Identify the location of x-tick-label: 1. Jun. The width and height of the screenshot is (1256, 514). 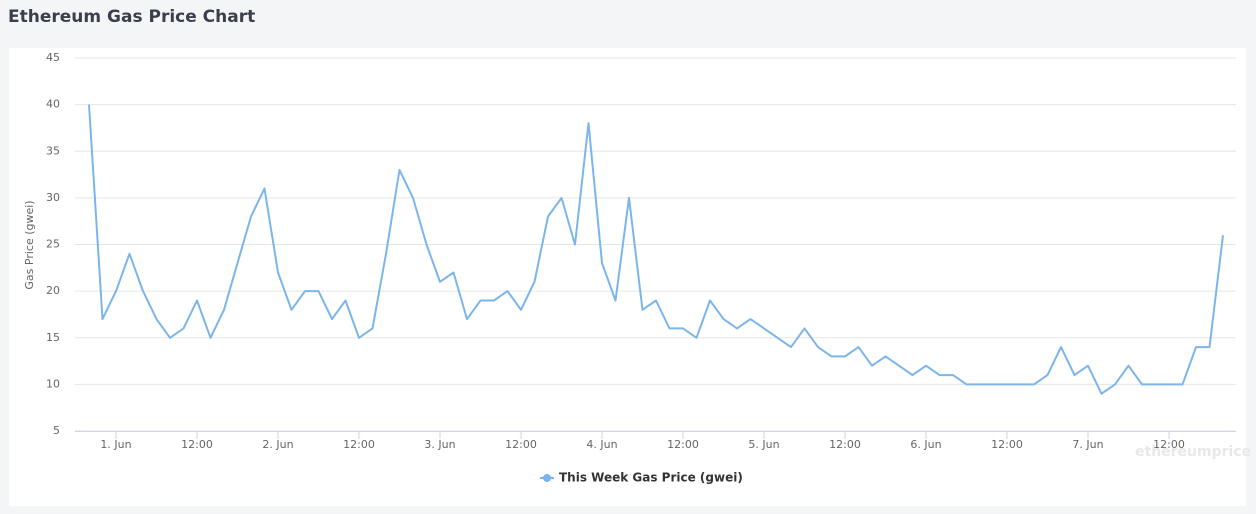
(115, 444).